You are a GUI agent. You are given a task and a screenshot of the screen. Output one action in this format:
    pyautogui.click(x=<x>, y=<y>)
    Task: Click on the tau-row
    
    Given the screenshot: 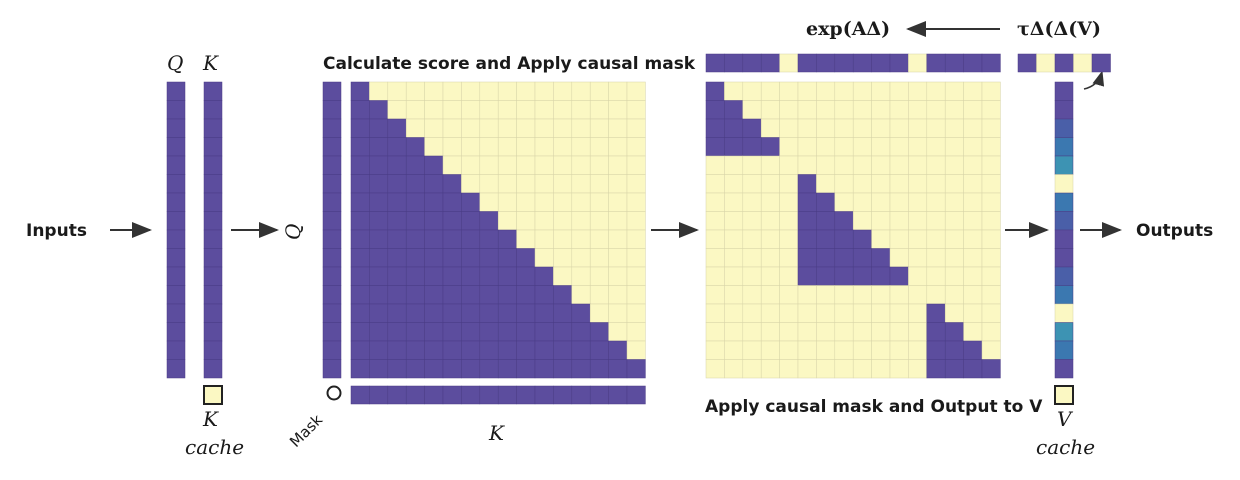 What is the action you would take?
    pyautogui.click(x=1064, y=63)
    